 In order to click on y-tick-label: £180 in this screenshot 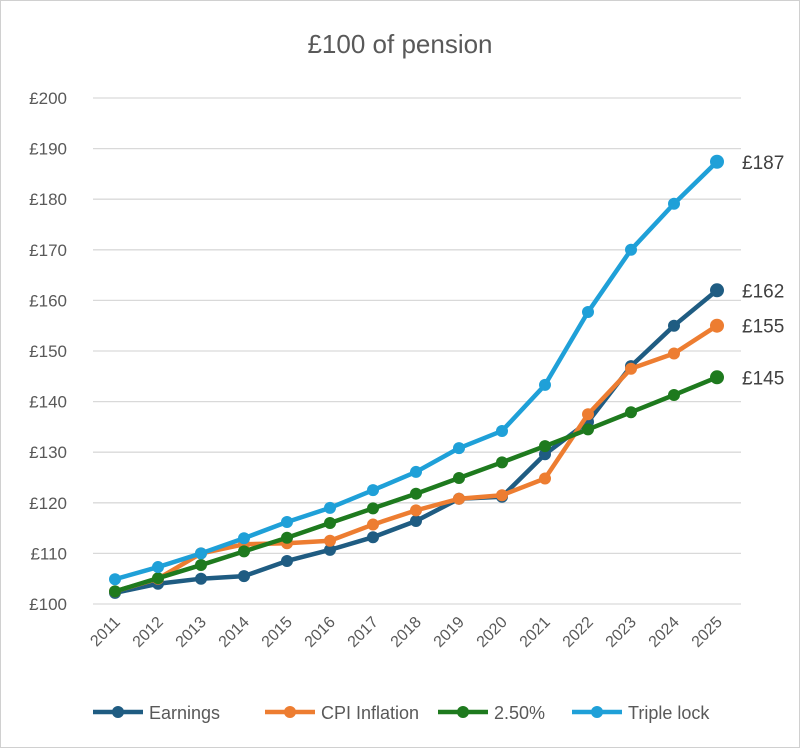, I will do `click(48, 199)`.